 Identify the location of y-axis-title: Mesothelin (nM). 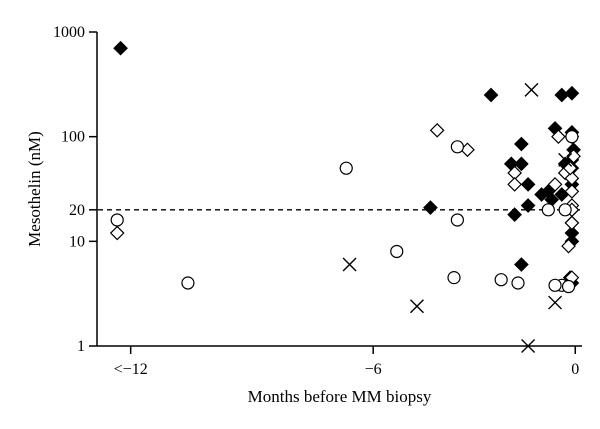
(34, 189).